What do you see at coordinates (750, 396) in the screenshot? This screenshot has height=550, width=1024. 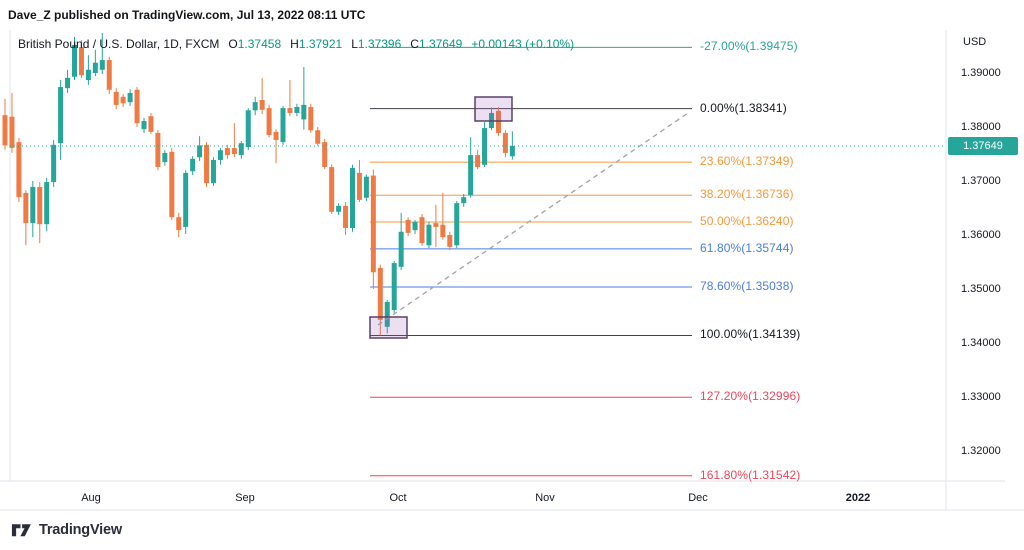 I see `fib-label-127.20%: 127.20%(1.32996)` at bounding box center [750, 396].